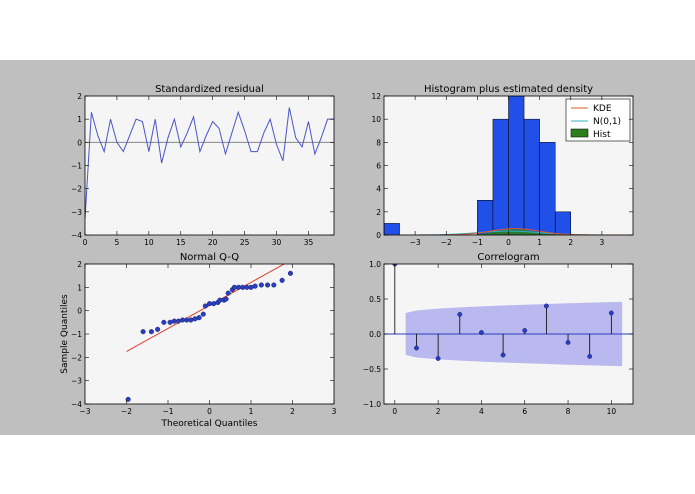 This screenshot has height=494, width=695. What do you see at coordinates (209, 334) in the screenshot?
I see `plot-area` at bounding box center [209, 334].